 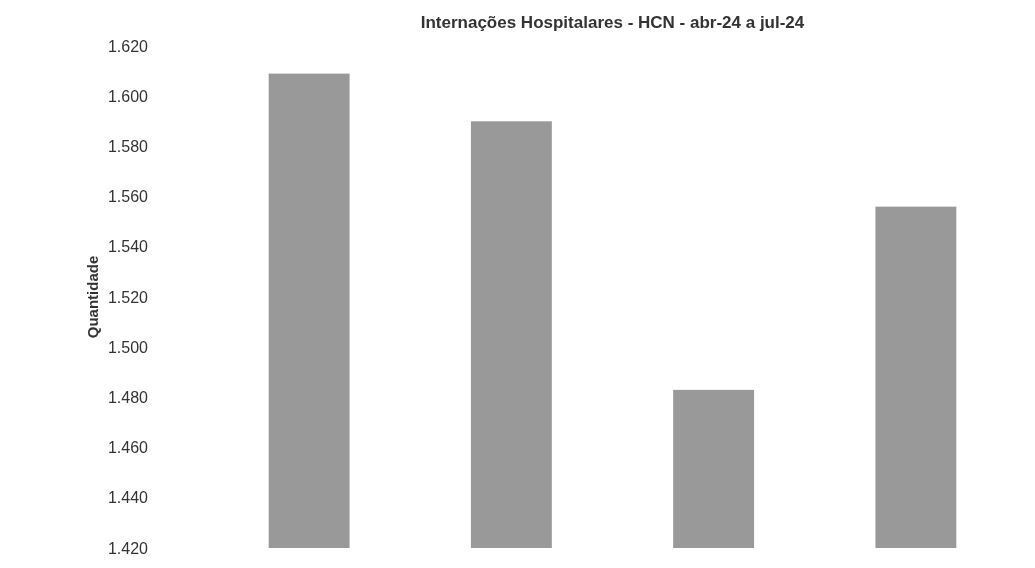 What do you see at coordinates (128, 448) in the screenshot?
I see `y-tick-label: 1.460` at bounding box center [128, 448].